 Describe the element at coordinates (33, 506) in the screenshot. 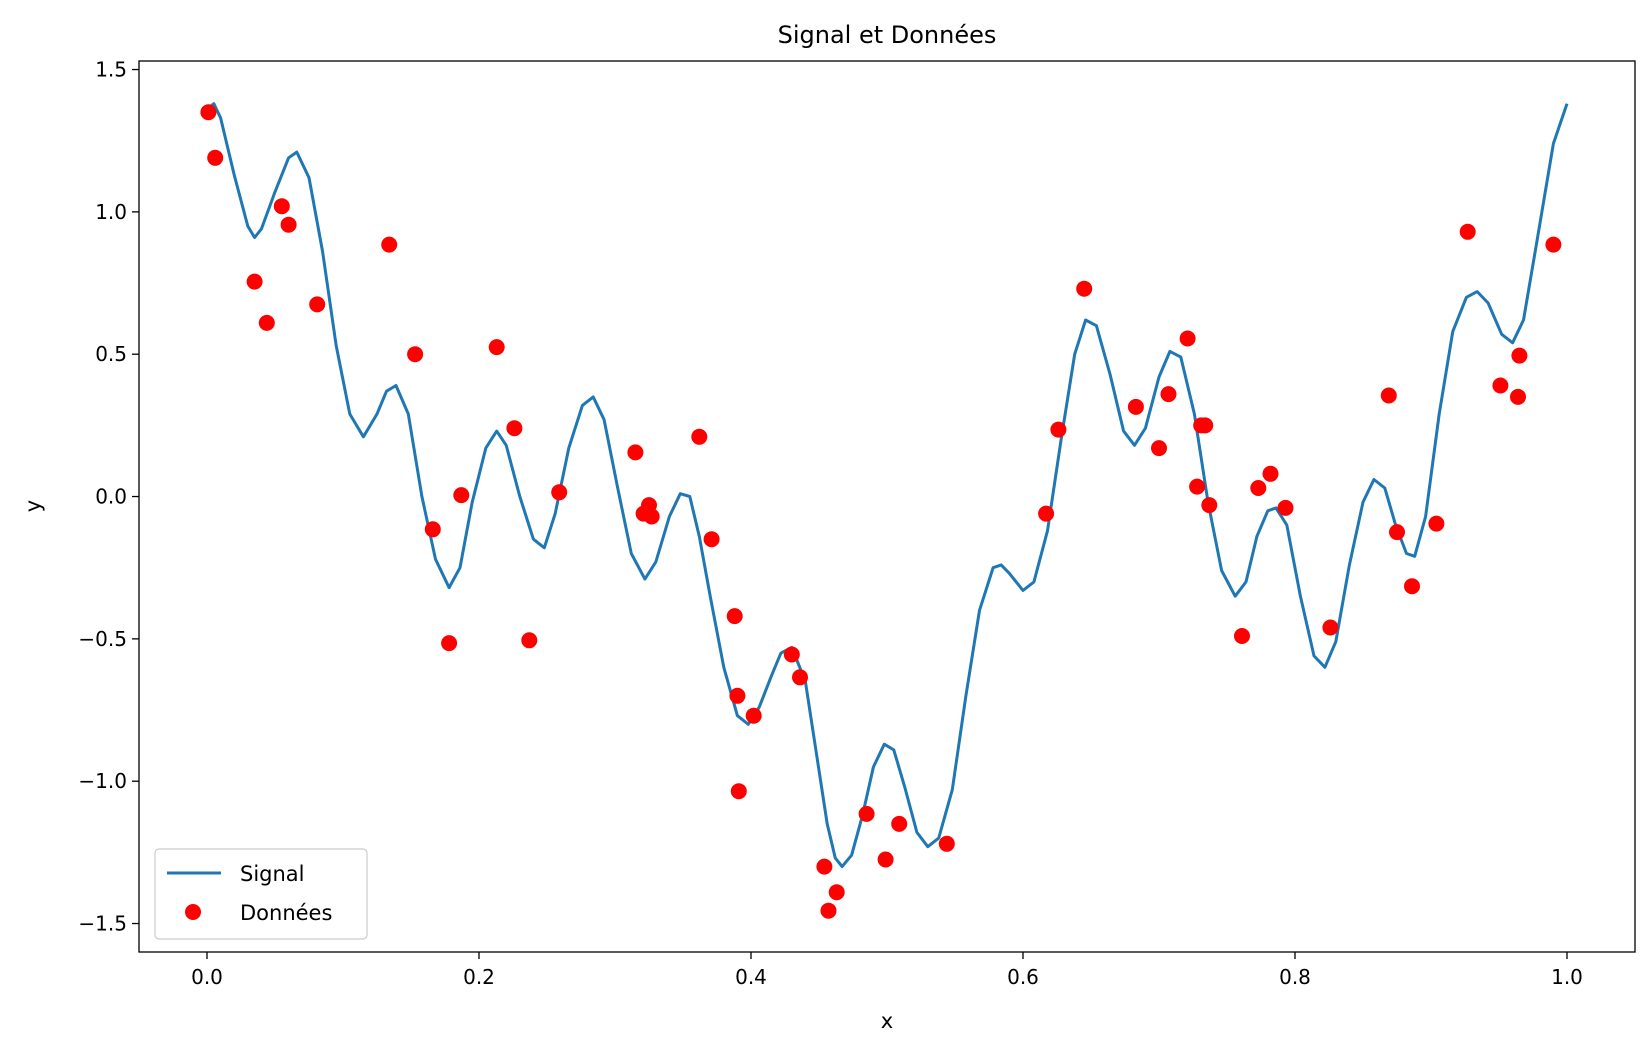

I see `y-axis-label: y` at that location.